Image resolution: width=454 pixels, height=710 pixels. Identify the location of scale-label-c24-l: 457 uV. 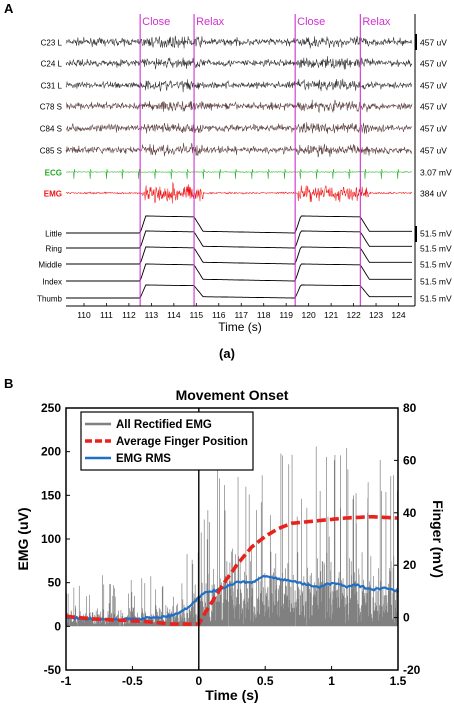
(433, 64).